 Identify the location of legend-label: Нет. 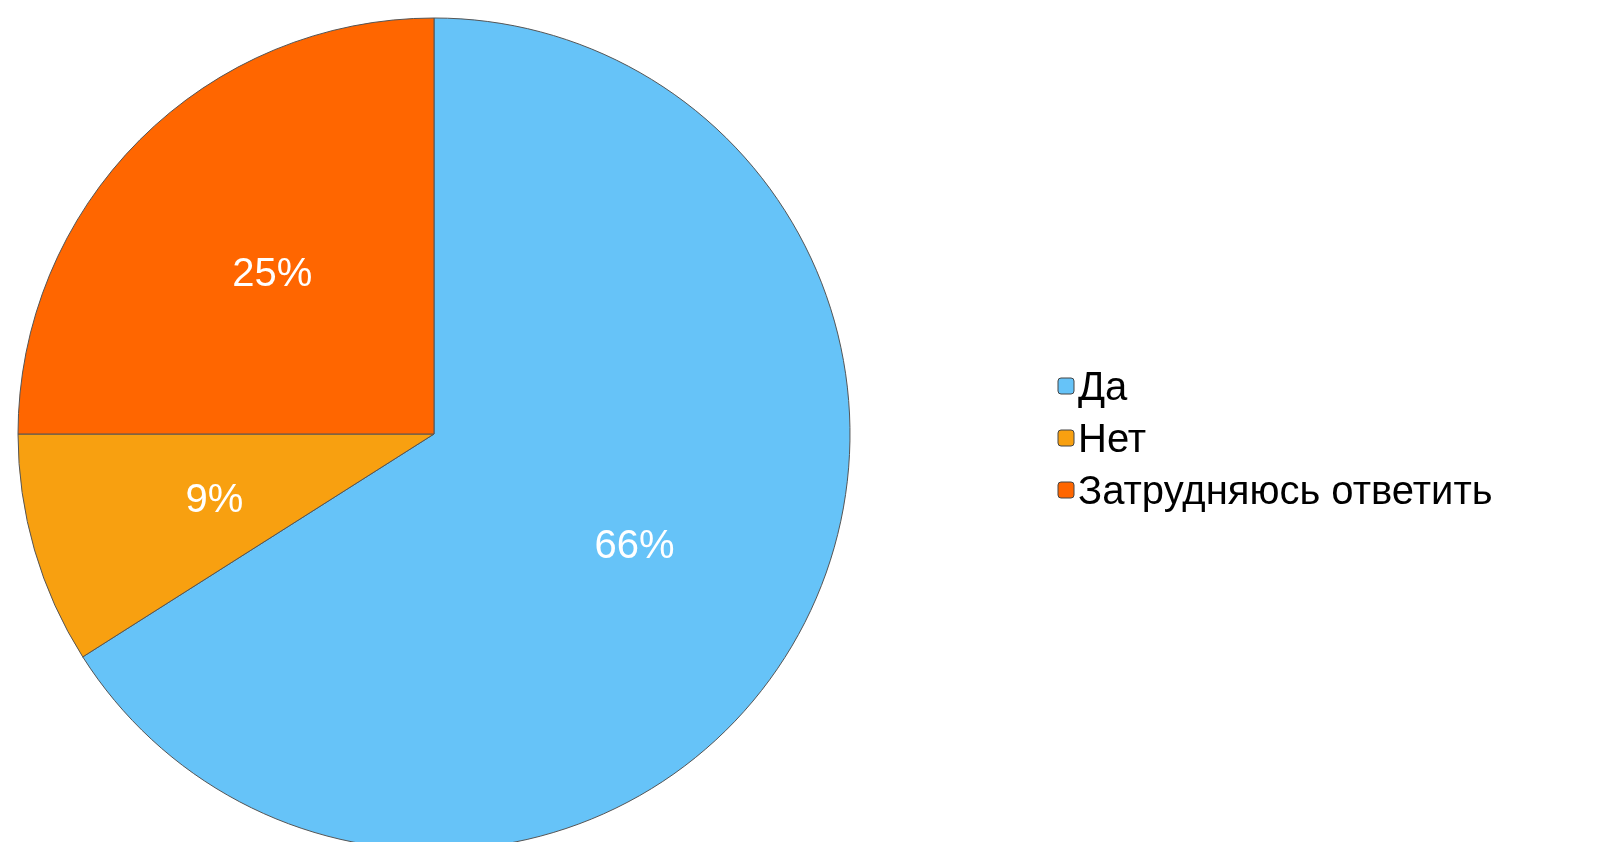
(1112, 438).